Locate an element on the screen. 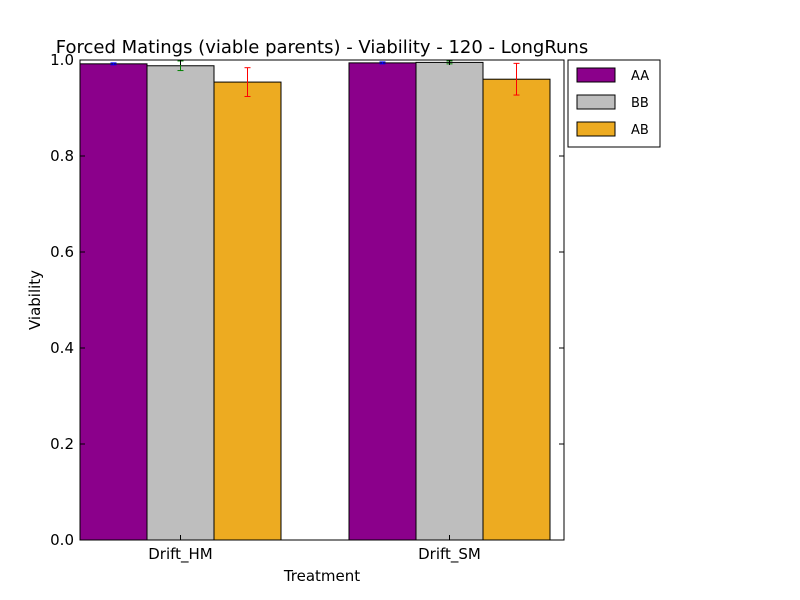 This screenshot has height=600, width=800. y-tick-label: 0.2 is located at coordinates (62, 444).